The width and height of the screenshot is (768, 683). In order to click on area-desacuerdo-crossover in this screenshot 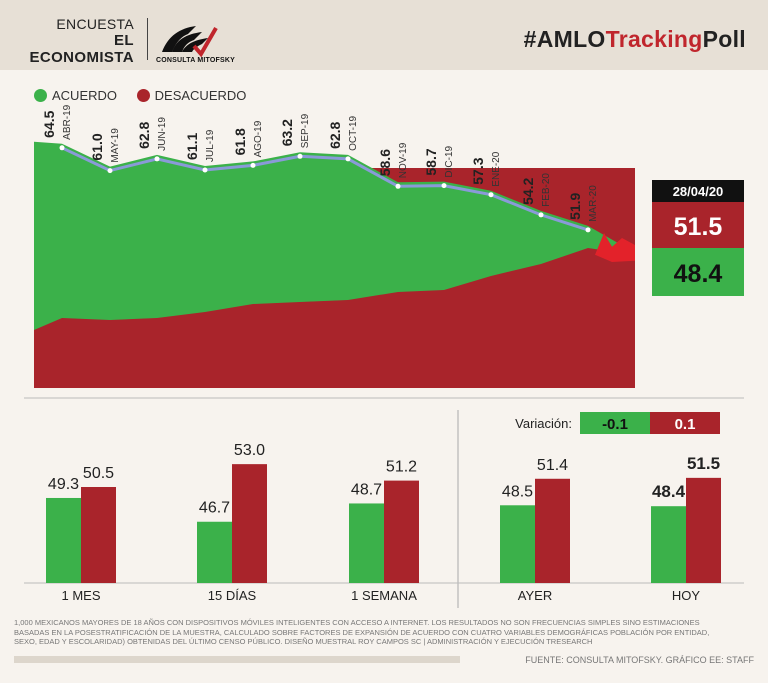, I will do `click(615, 247)`.